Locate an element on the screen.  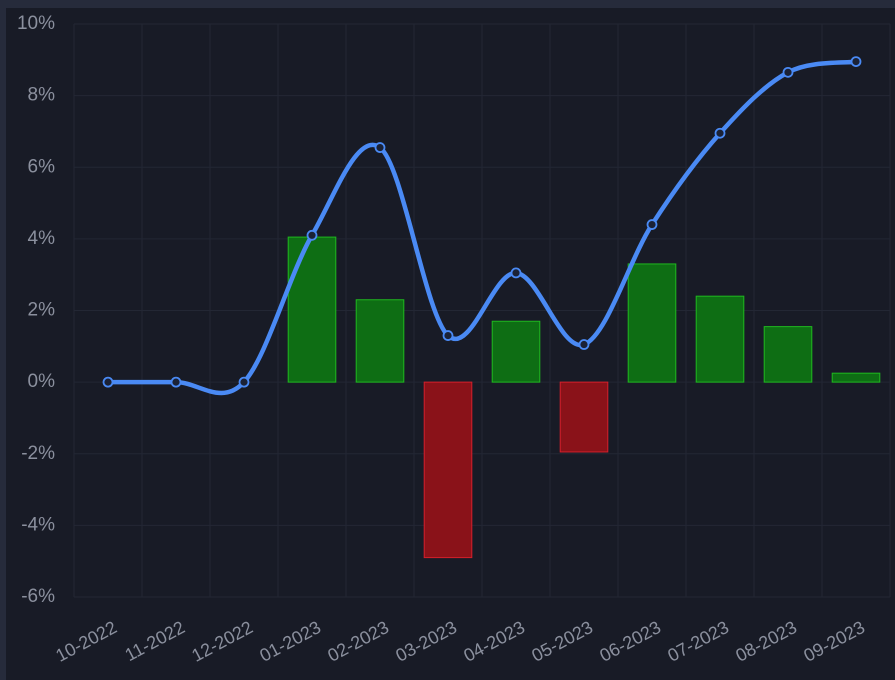
y-tick-label: 0% is located at coordinates (42, 381).